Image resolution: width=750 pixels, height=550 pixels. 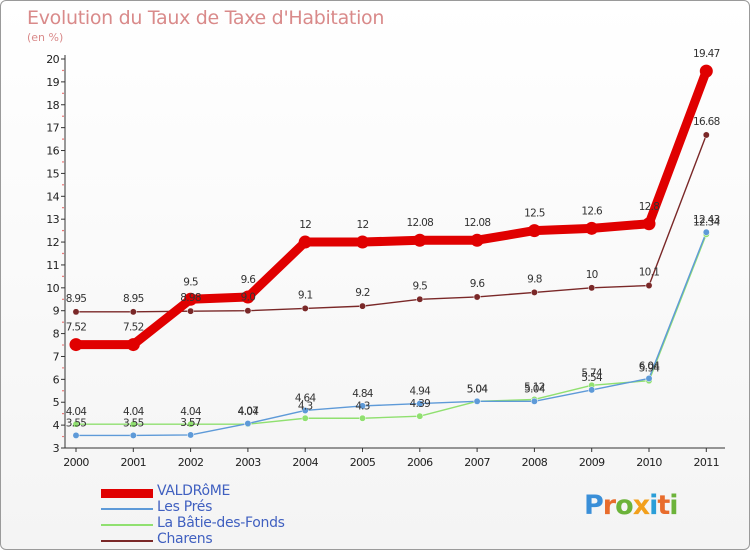 What do you see at coordinates (363, 394) in the screenshot?
I see `data-label: 4.84` at bounding box center [363, 394].